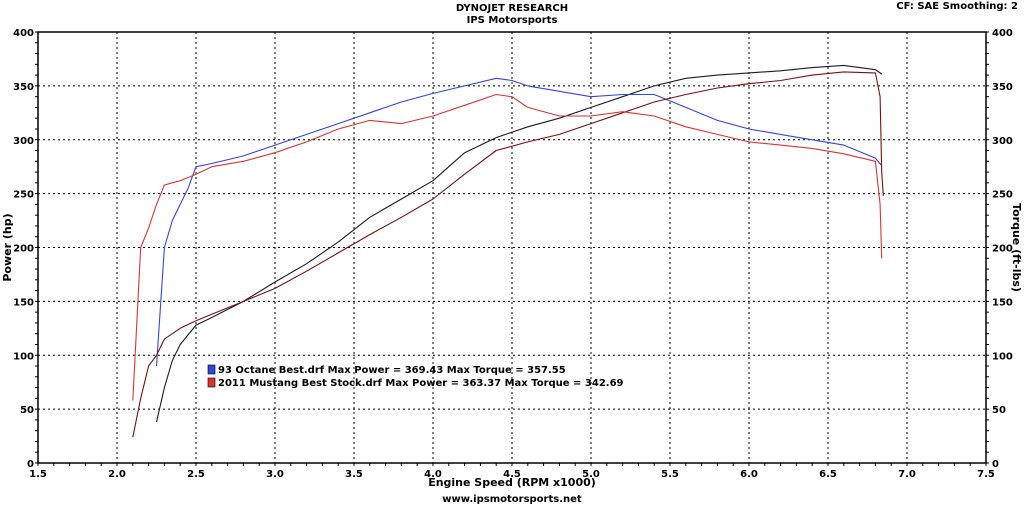 This screenshot has width=1024, height=505. What do you see at coordinates (196, 474) in the screenshot?
I see `x-tick-label: 2.5` at bounding box center [196, 474].